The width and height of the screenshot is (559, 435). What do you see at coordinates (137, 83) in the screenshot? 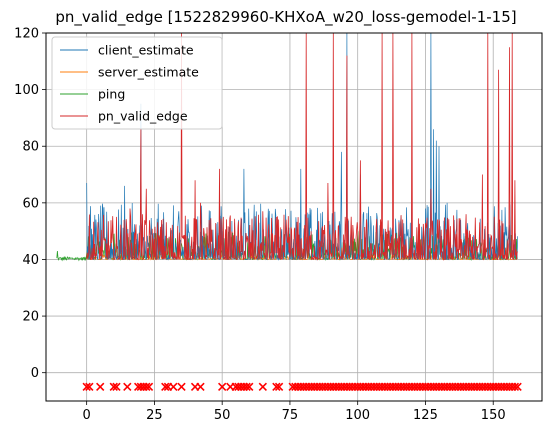
I see `legend-box` at bounding box center [137, 83].